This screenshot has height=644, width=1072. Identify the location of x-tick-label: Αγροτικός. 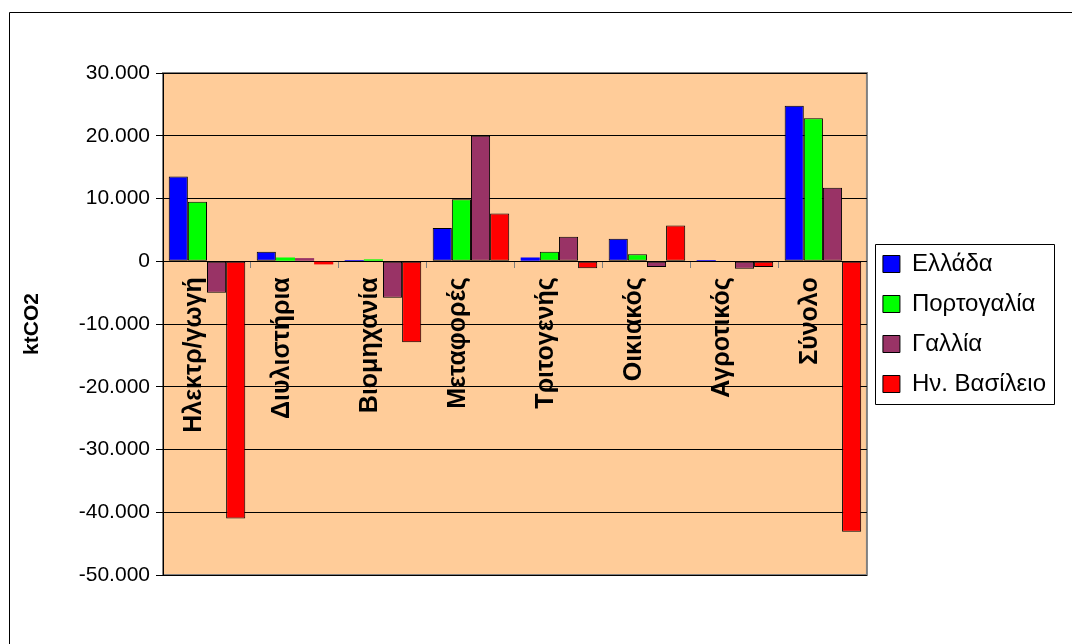
(720, 337).